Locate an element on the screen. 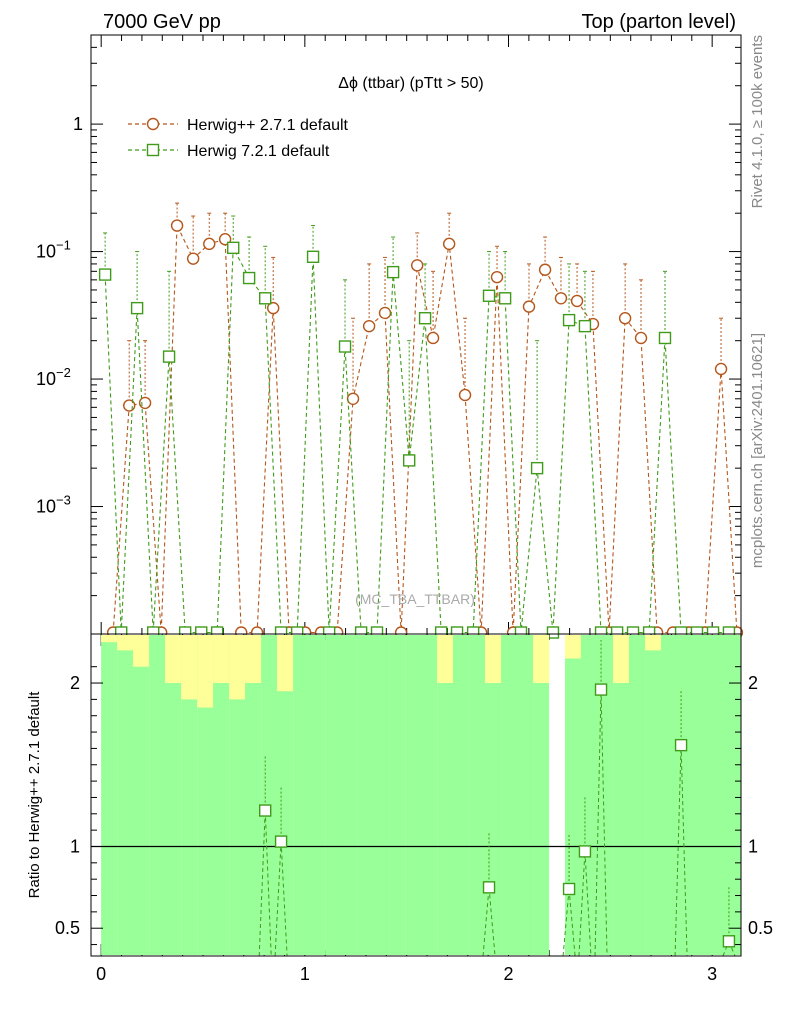 The image size is (786, 1024). x-tick-label: 2 is located at coordinates (508, 974).